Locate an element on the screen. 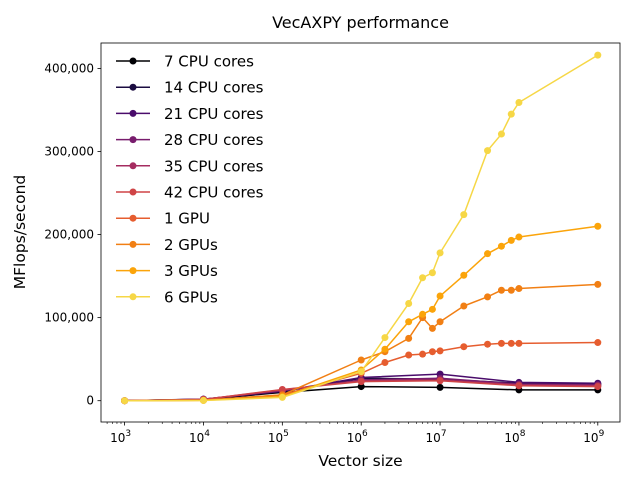 This screenshot has height=484, width=640. y-tick-label: 200,000 is located at coordinates (69, 235).